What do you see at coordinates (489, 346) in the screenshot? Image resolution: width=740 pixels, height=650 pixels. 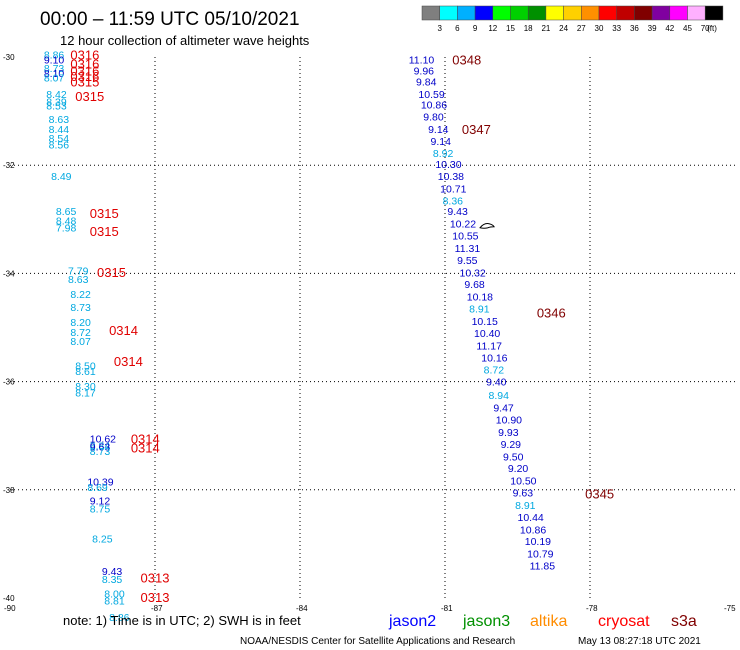 I see `swh-observation: 11.17` at bounding box center [489, 346].